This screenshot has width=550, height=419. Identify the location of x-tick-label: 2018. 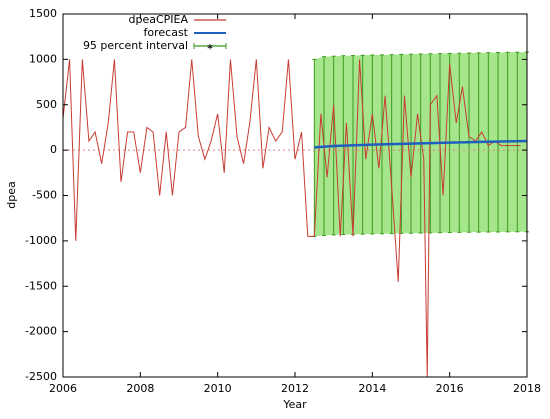
(527, 388).